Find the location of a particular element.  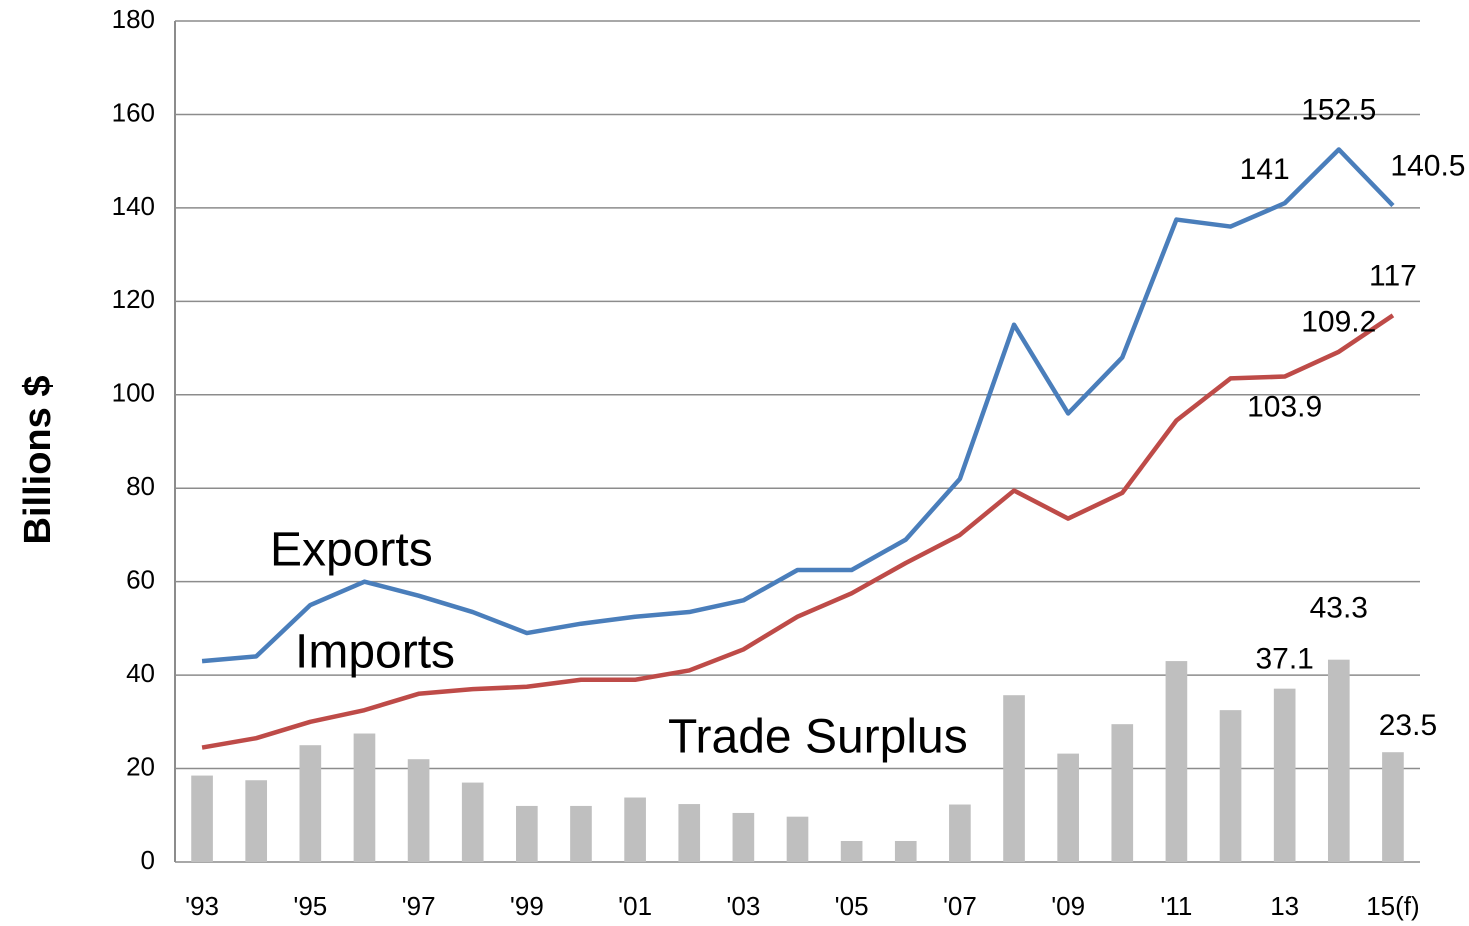

data-label: 103.9 is located at coordinates (1284, 406).